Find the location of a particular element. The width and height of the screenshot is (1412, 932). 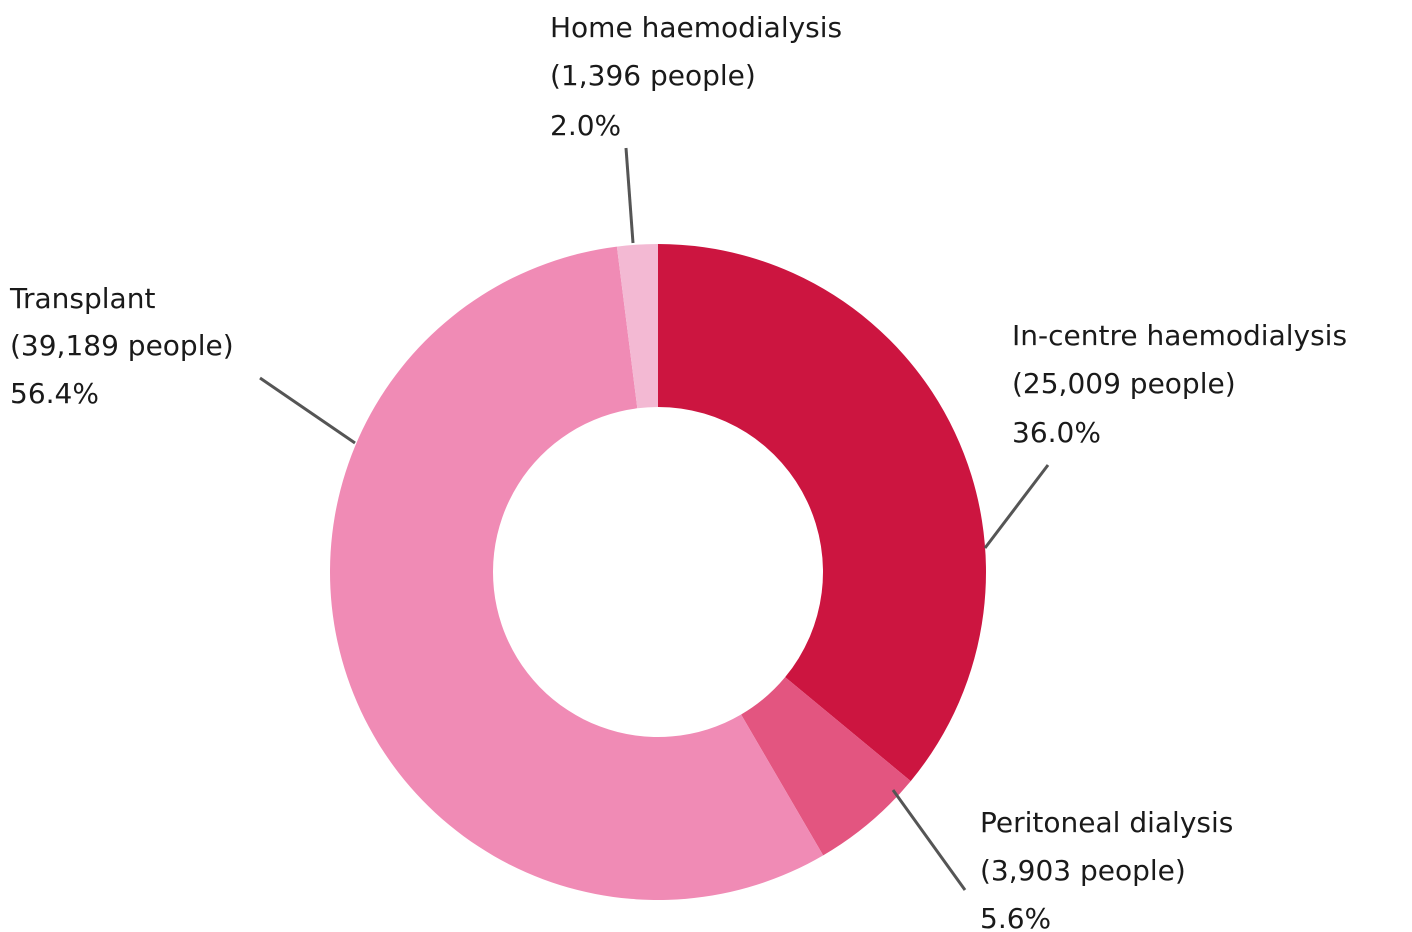

slice-label: Peritoneal dialysis is located at coordinates (1106, 822).